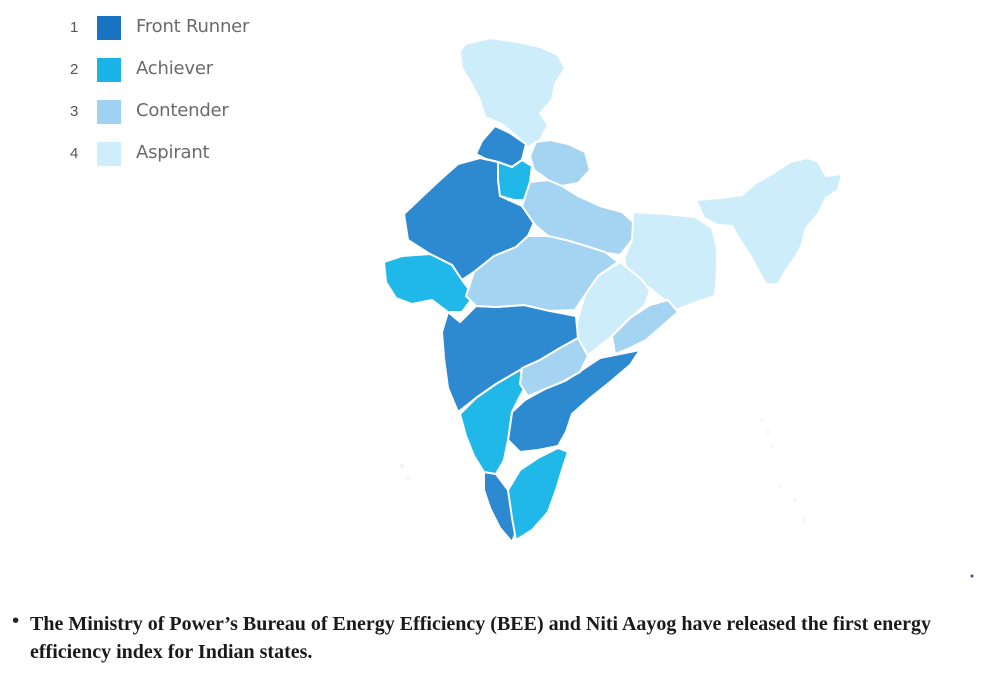  I want to click on legend-rank: 3, so click(74, 111).